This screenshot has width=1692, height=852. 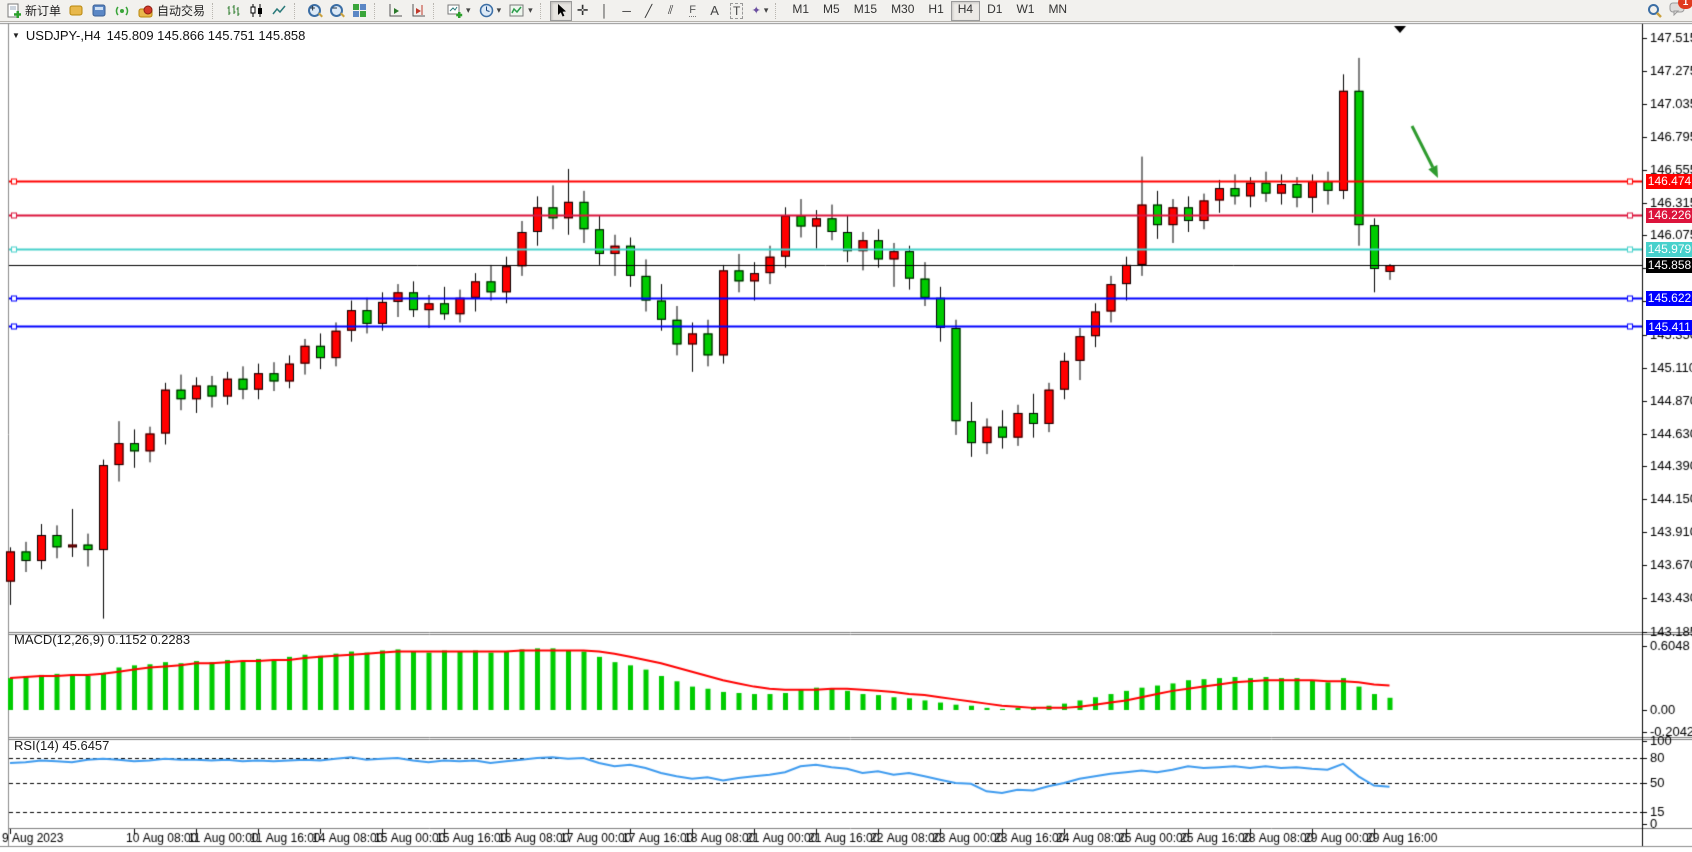 I want to click on notifications-button: 1, so click(x=1680, y=10).